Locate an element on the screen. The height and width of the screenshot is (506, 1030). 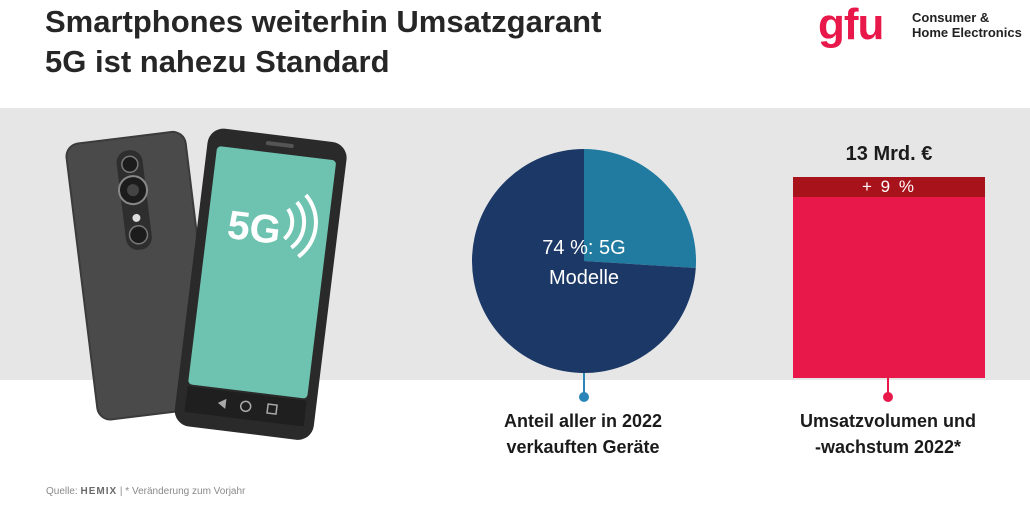
bar-base-segment is located at coordinates (889, 287).